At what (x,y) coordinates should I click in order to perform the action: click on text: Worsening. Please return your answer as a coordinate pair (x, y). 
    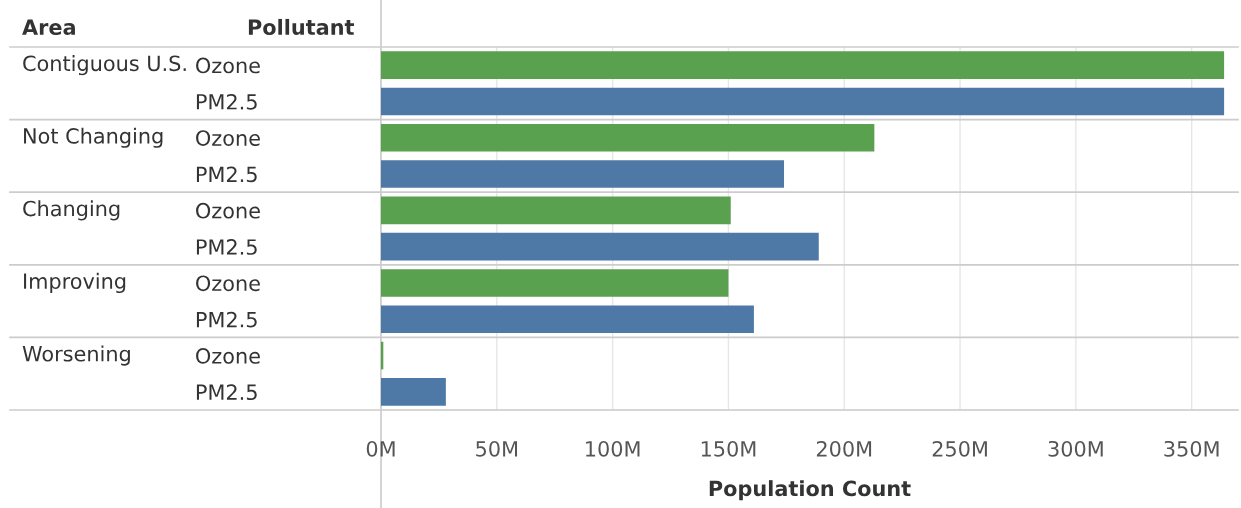
    Looking at the image, I should click on (76, 355).